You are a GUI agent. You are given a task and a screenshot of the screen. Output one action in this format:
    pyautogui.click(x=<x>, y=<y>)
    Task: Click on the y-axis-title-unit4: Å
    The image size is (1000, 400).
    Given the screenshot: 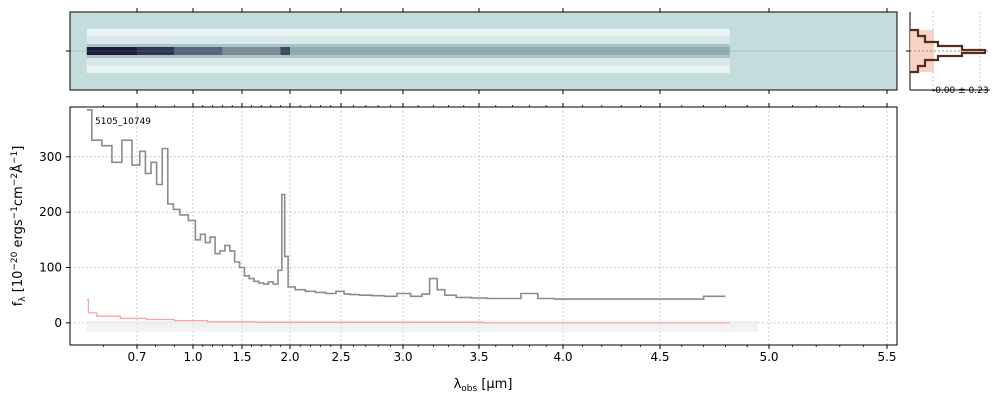 What is the action you would take?
    pyautogui.click(x=18, y=168)
    